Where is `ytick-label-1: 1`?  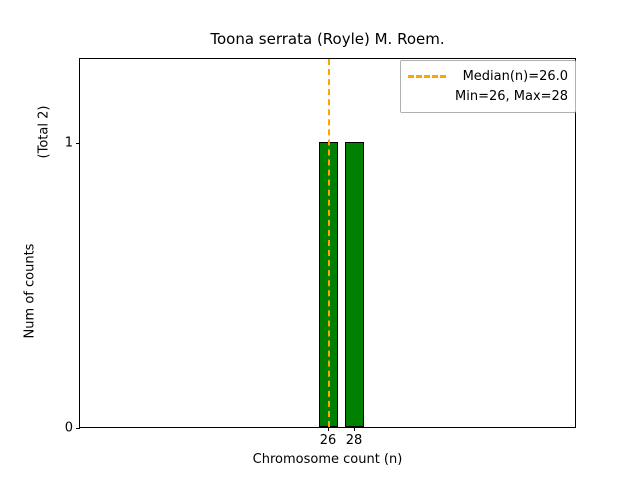 ytick-label-1: 1 is located at coordinates (68, 143).